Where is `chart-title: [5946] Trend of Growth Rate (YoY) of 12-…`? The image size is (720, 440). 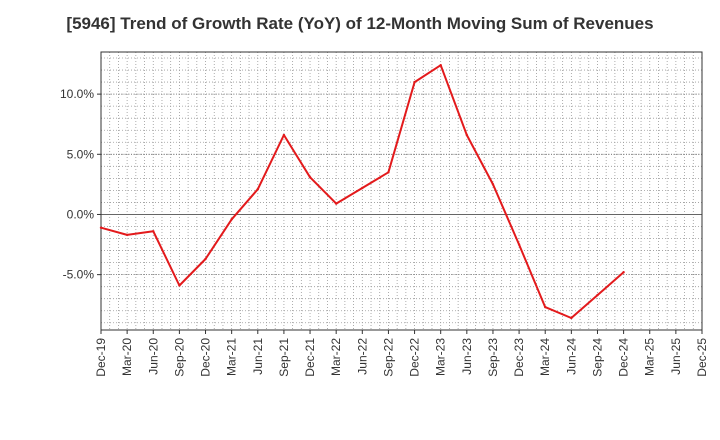
chart-title: [5946] Trend of Growth Rate (YoY) of 12-… is located at coordinates (360, 23).